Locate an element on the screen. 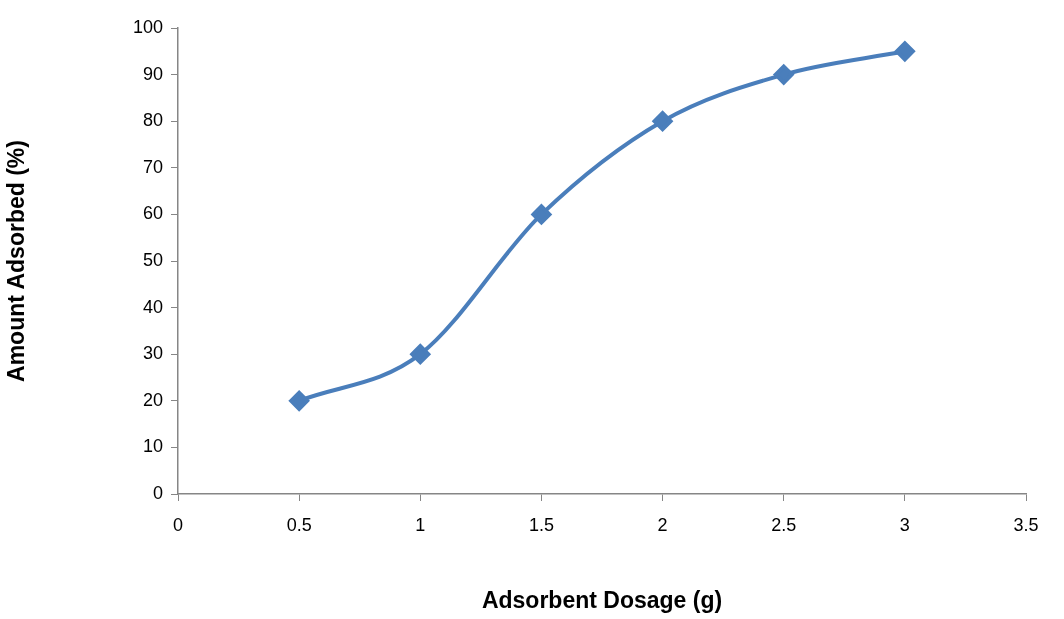  y-tick-label: 80 is located at coordinates (152, 120).